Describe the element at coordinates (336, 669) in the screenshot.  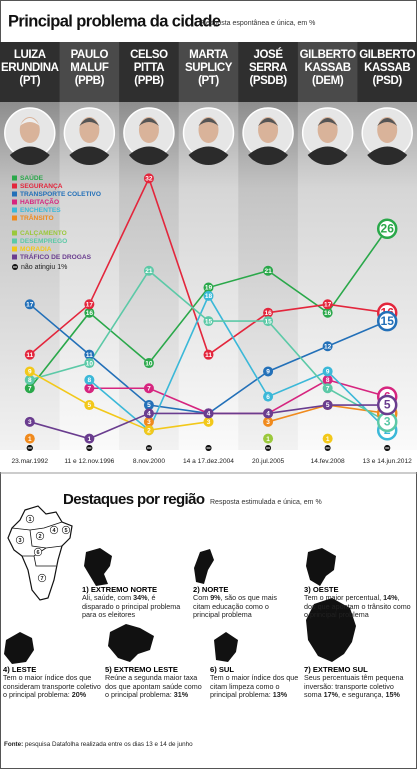
I see `region-title: 7) EXTREMO SUL` at that location.